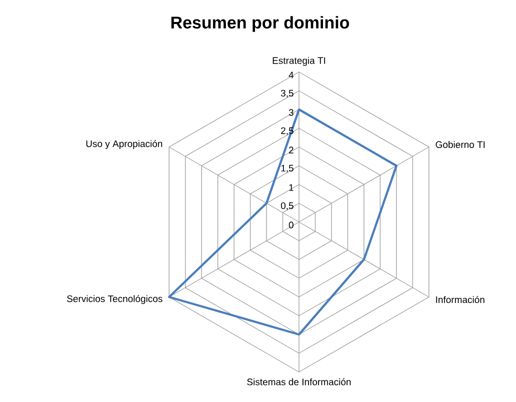 The image size is (516, 402). I want to click on y-tick-label: 0, so click(291, 225).